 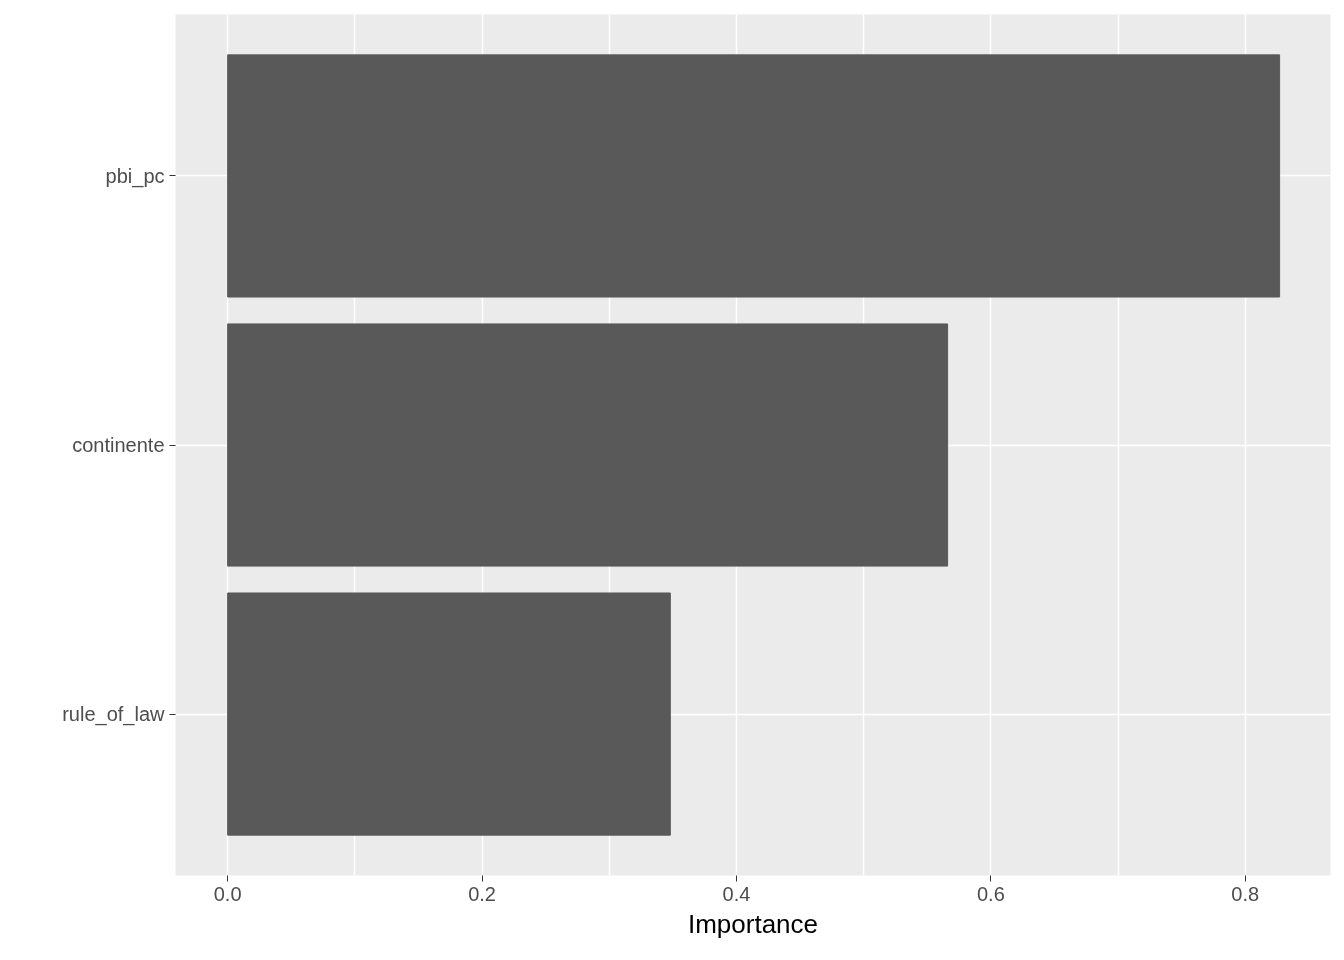 I want to click on x-tick-label: 0.2, so click(x=482, y=893).